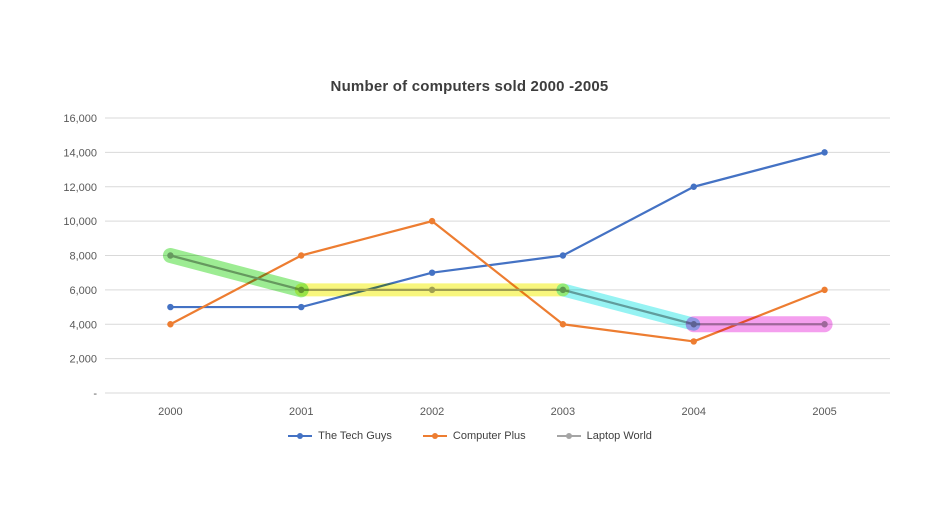 This screenshot has height=527, width=939. What do you see at coordinates (83, 325) in the screenshot?
I see `y-tick-label: 4,000` at bounding box center [83, 325].